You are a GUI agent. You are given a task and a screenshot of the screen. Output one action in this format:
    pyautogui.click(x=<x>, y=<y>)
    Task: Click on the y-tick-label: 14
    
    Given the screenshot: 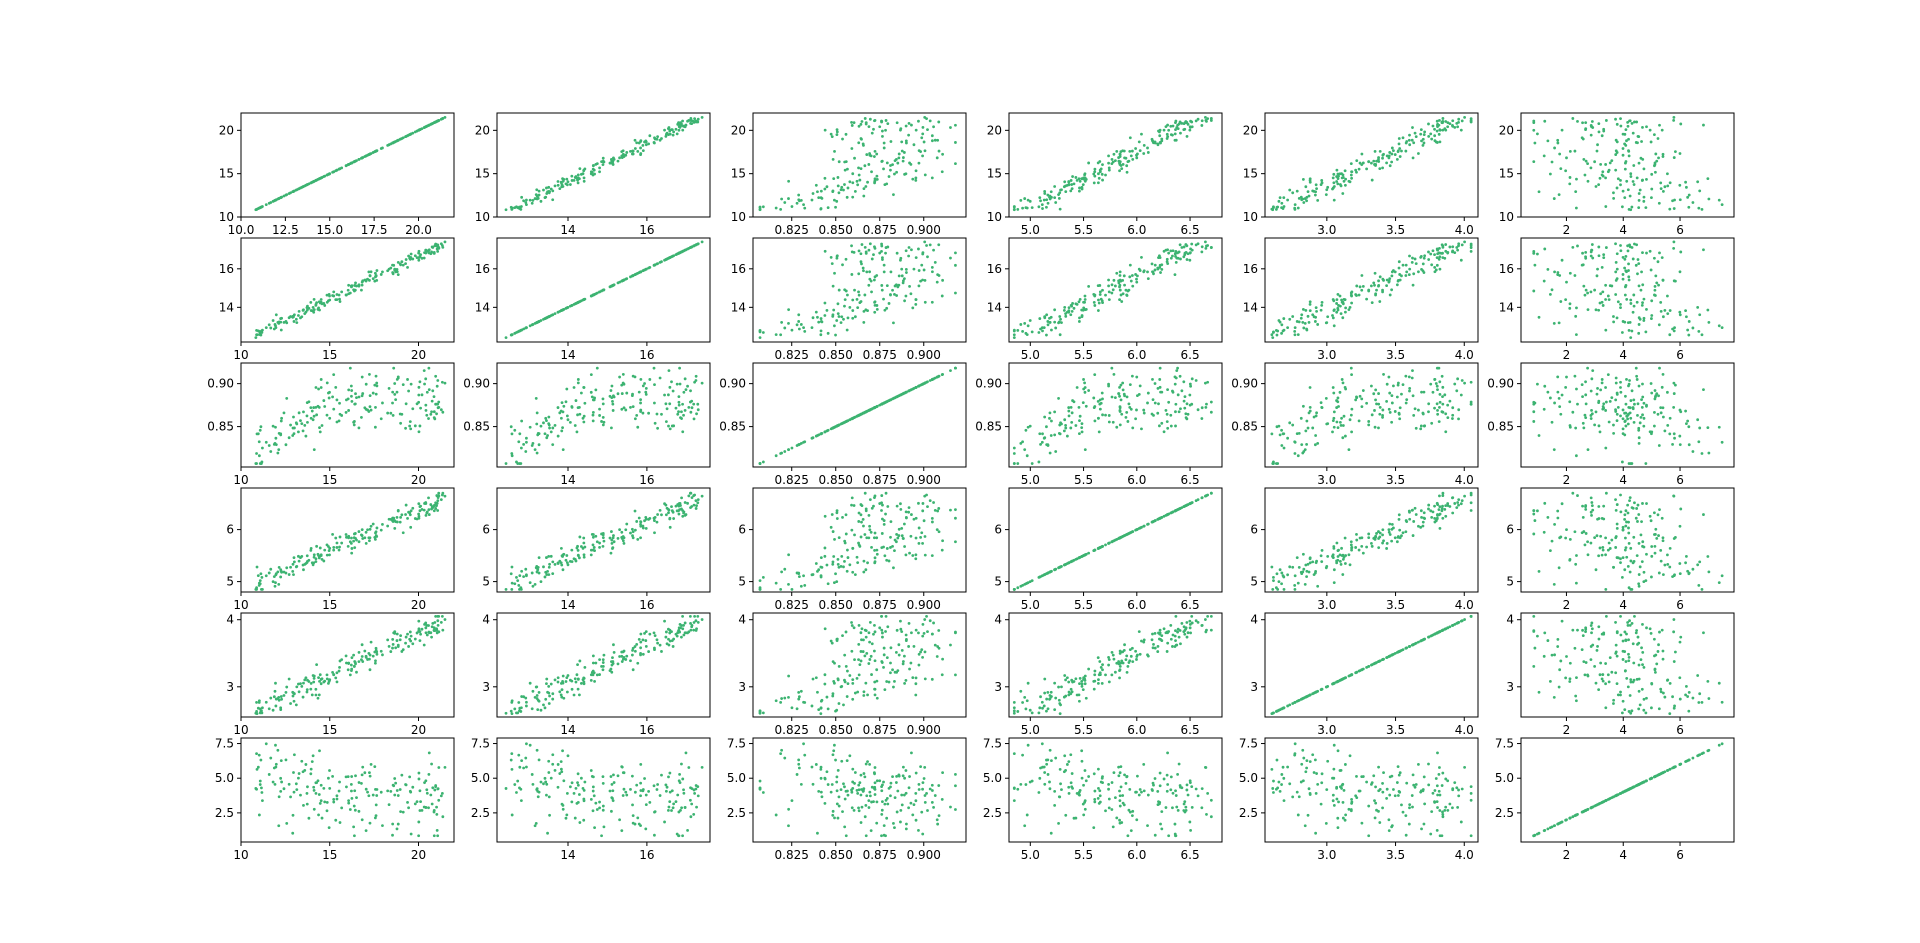 What is the action you would take?
    pyautogui.click(x=482, y=307)
    